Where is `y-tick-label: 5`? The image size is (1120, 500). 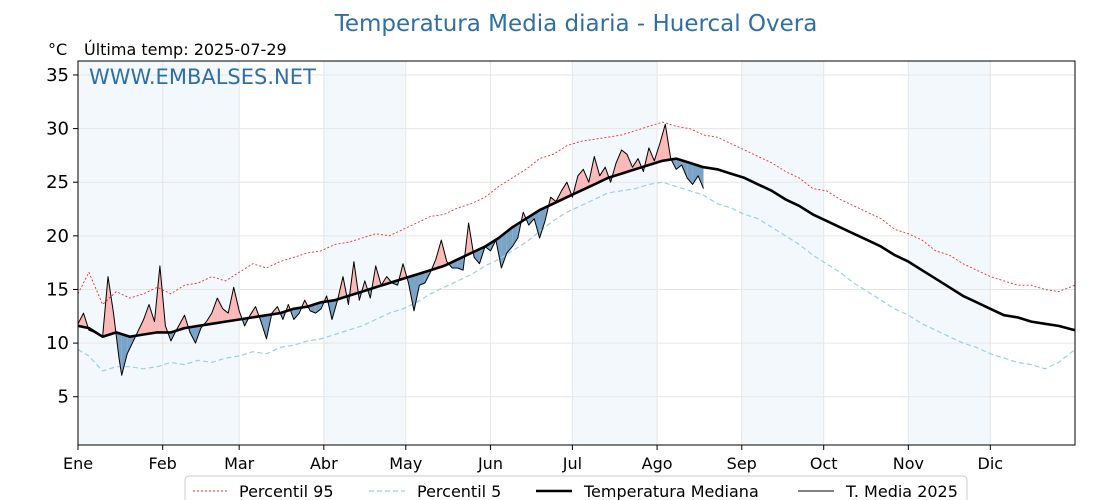
y-tick-label: 5 is located at coordinates (63, 397).